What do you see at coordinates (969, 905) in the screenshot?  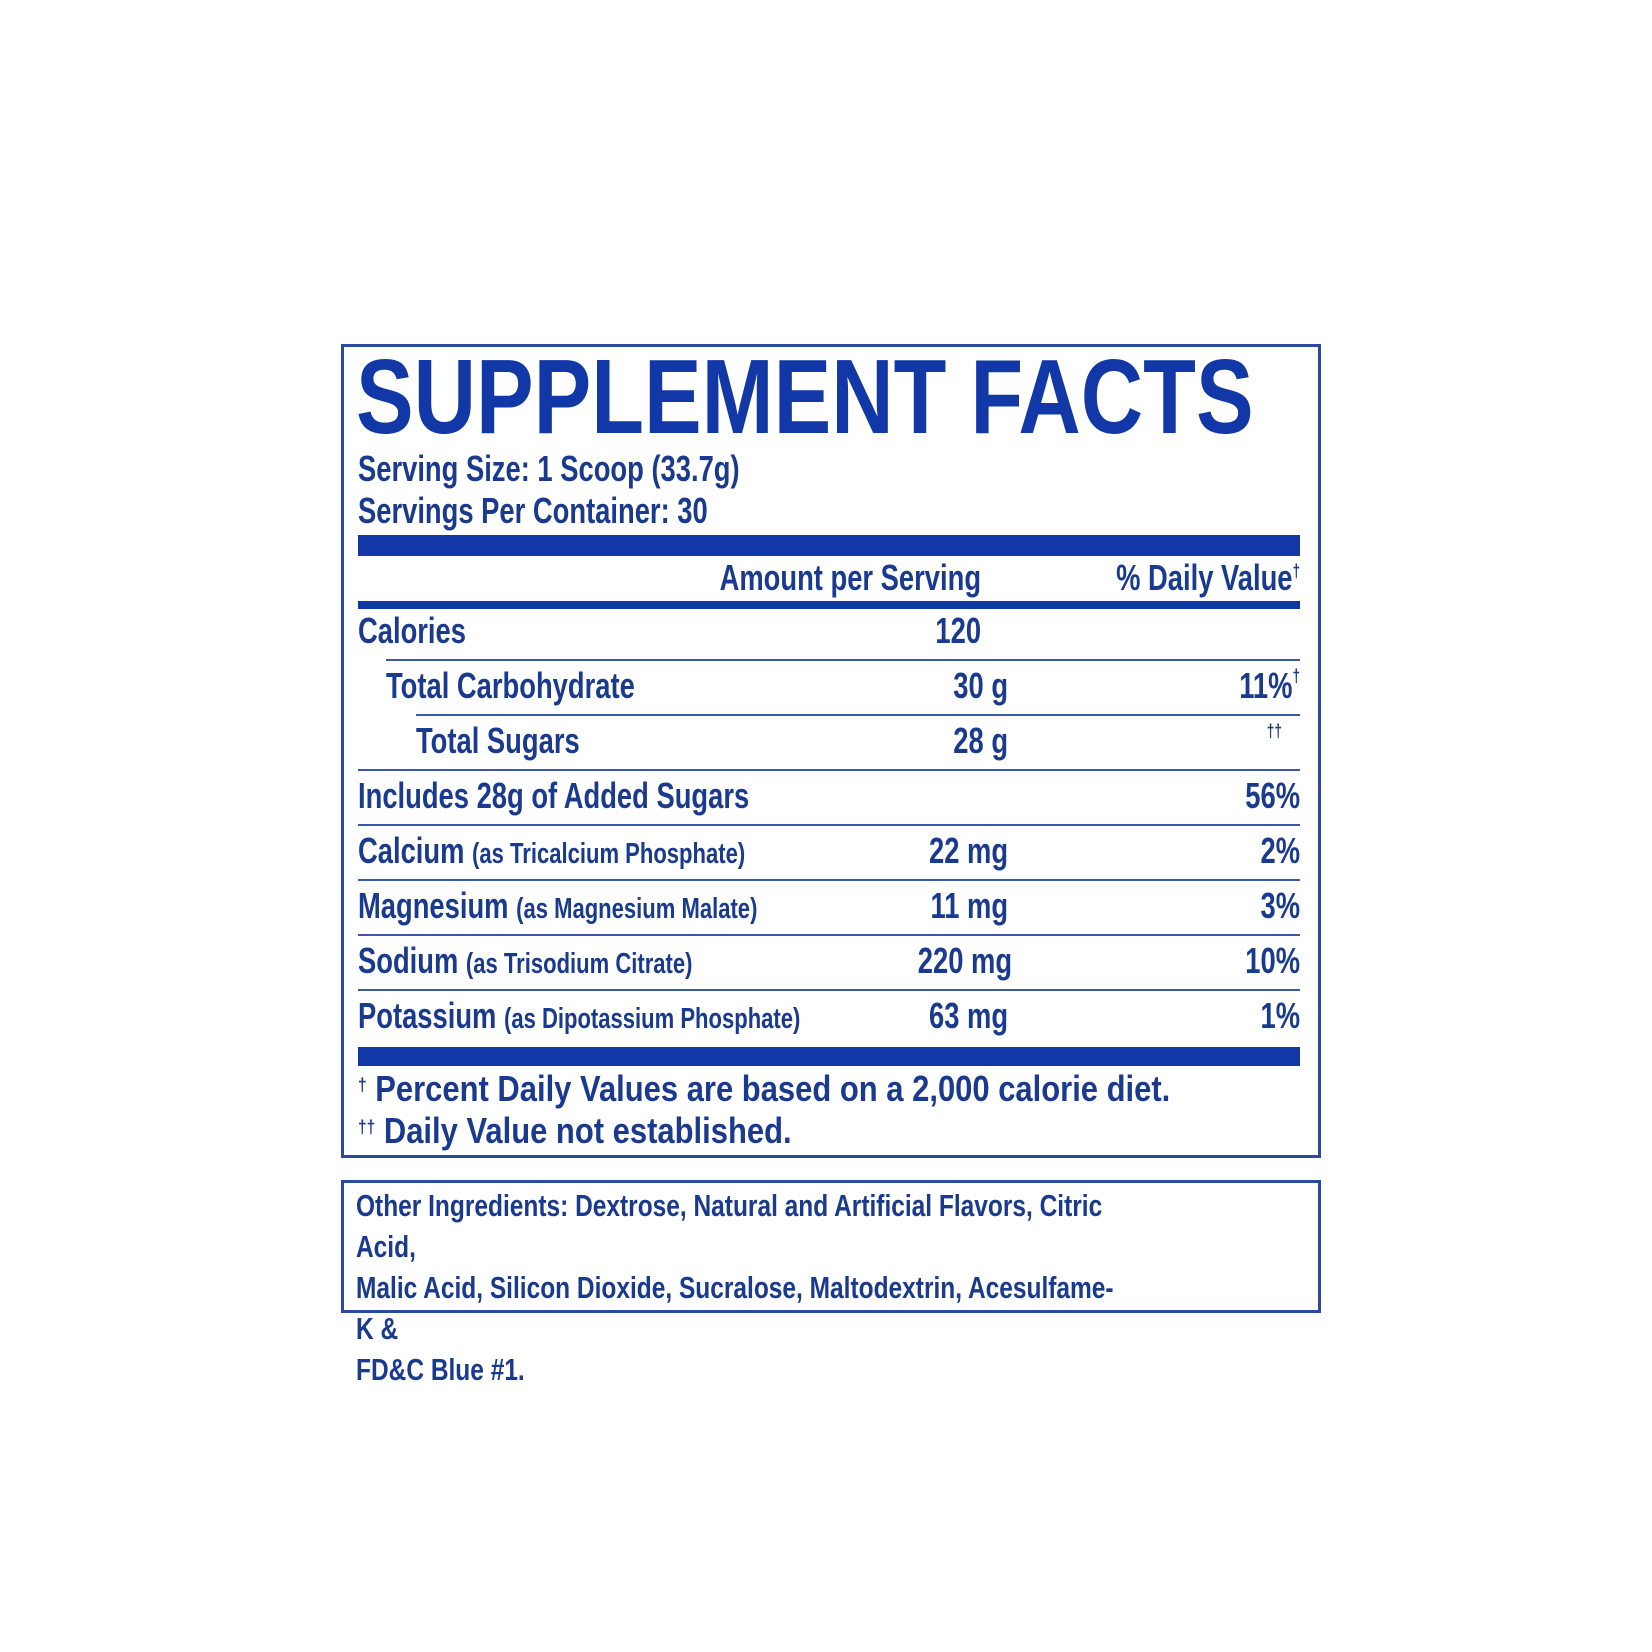 I see `amount-text: 11 mg` at bounding box center [969, 905].